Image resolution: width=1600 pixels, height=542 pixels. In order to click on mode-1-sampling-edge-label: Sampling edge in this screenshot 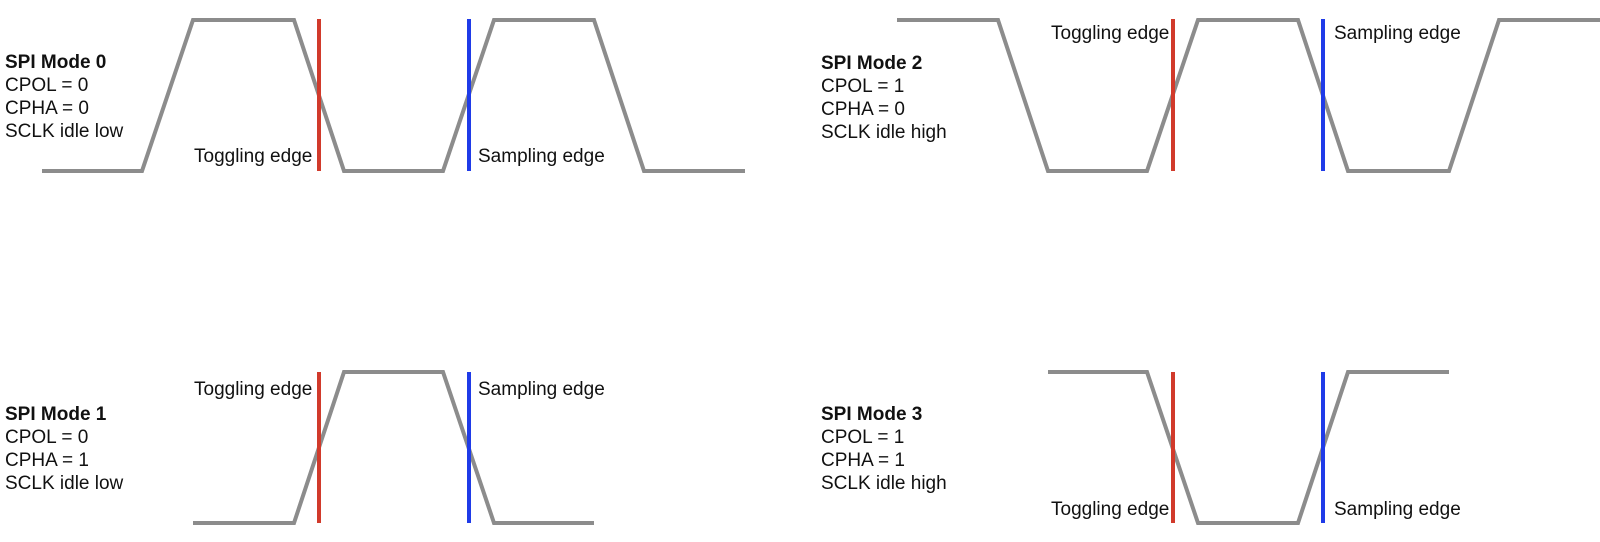, I will do `click(541, 389)`.